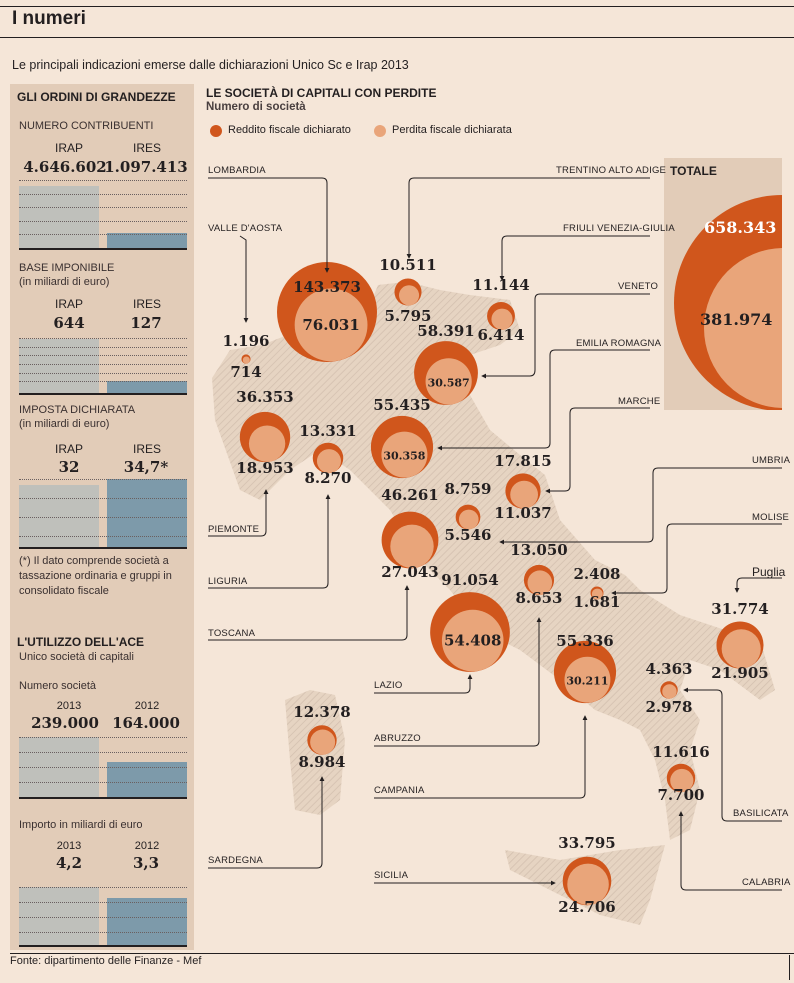 The height and width of the screenshot is (983, 794). Describe the element at coordinates (611, 170) in the screenshot. I see `region-label-trentino-alto-adige: TRENTINO ALTO ADIGE` at that location.